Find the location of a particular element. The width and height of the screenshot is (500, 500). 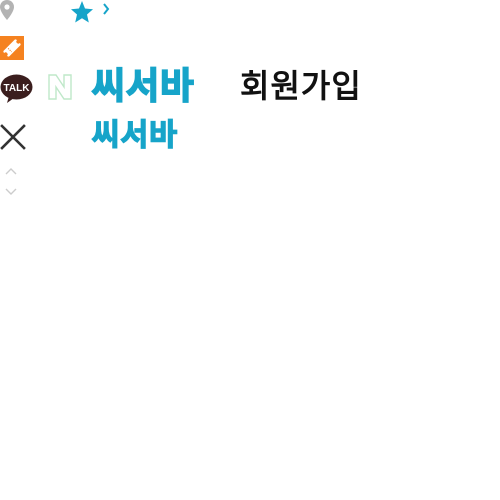

chevron-down-icon is located at coordinates (11, 188).